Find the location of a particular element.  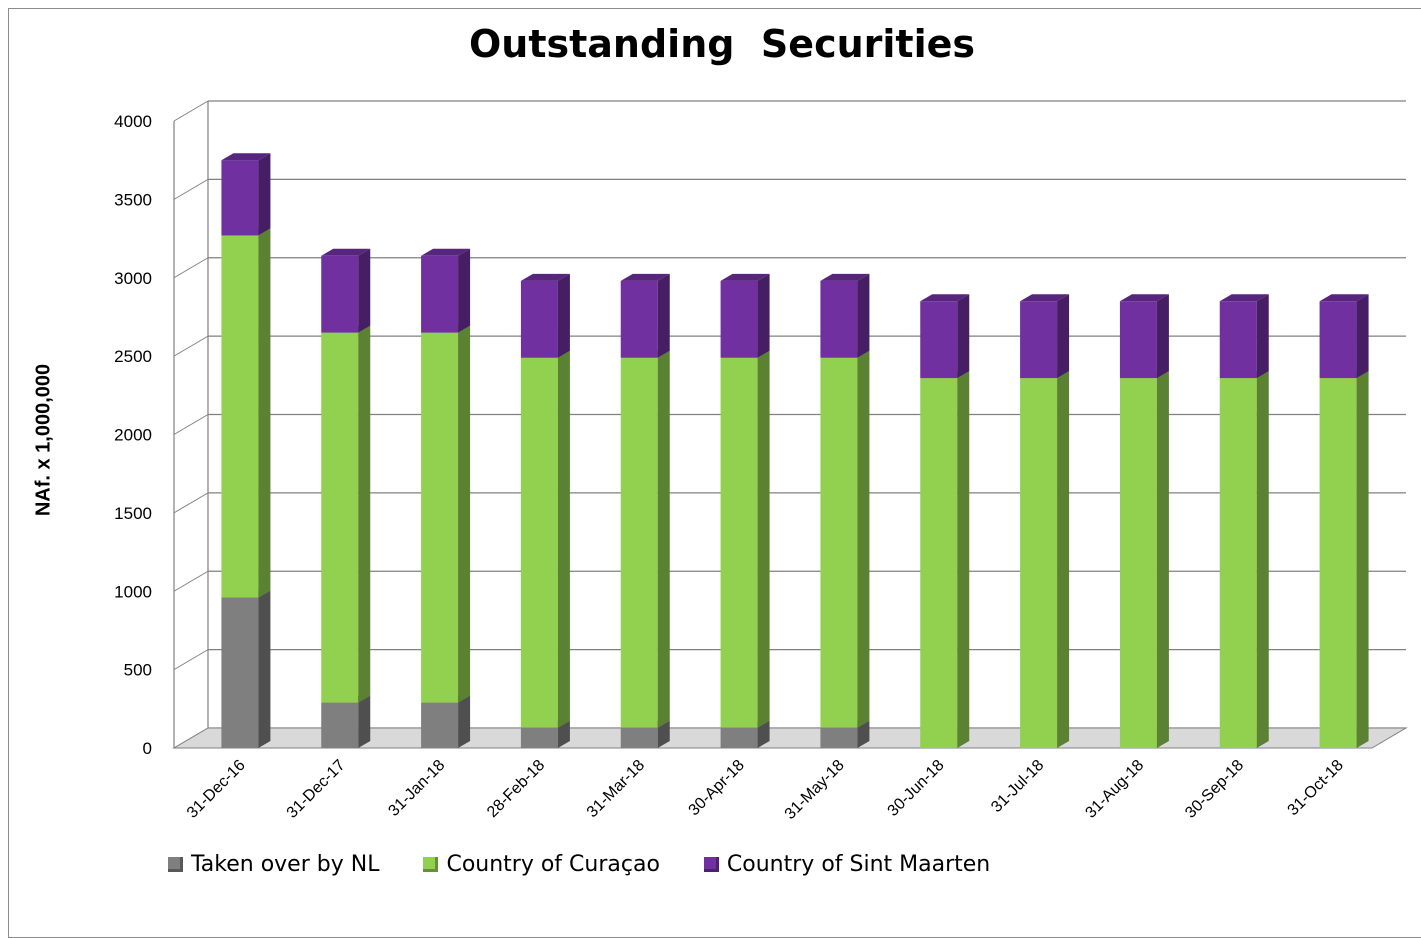

legend-label: Country of Sint Maarten is located at coordinates (858, 864).